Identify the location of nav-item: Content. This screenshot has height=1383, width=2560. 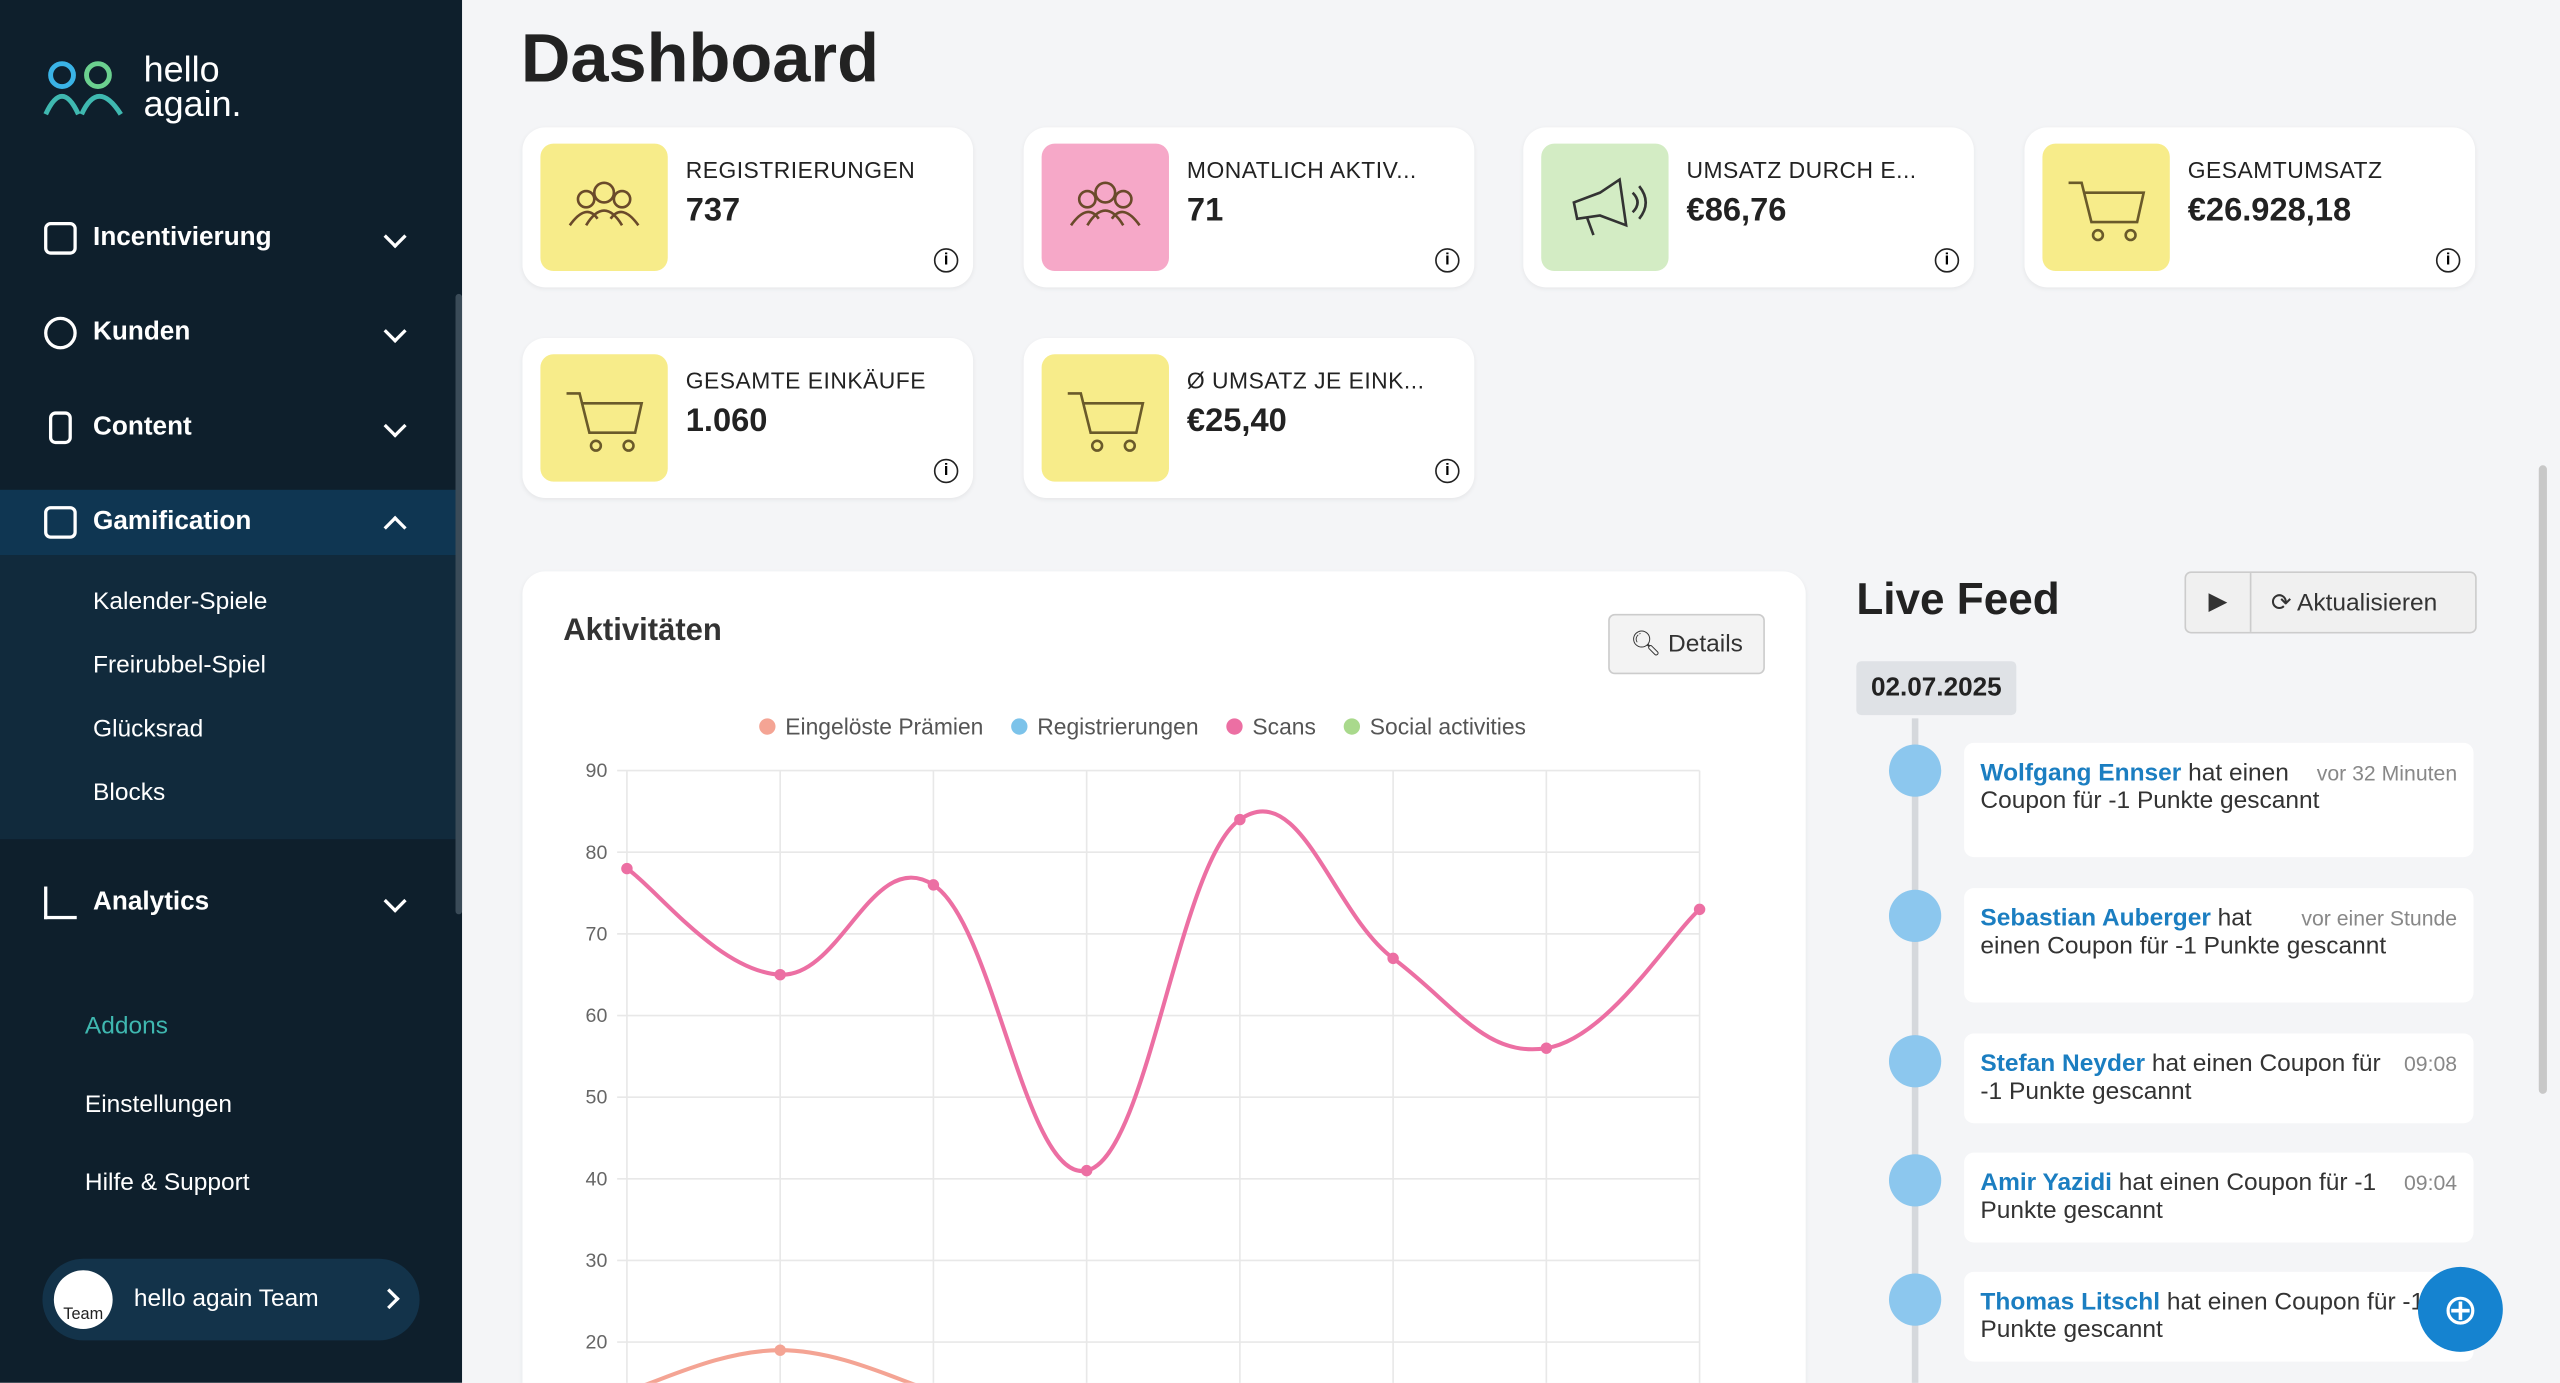
(228, 427).